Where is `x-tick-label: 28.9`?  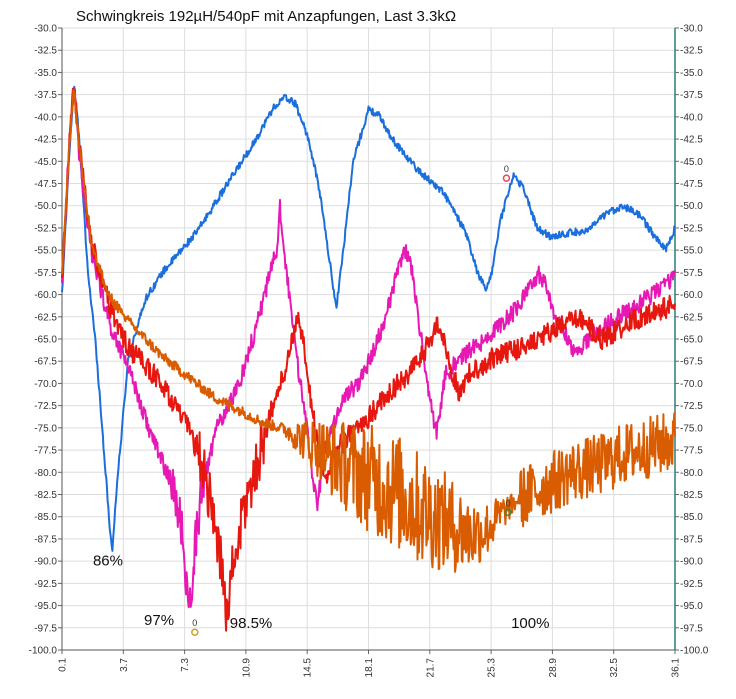 x-tick-label: 28.9 is located at coordinates (553, 668).